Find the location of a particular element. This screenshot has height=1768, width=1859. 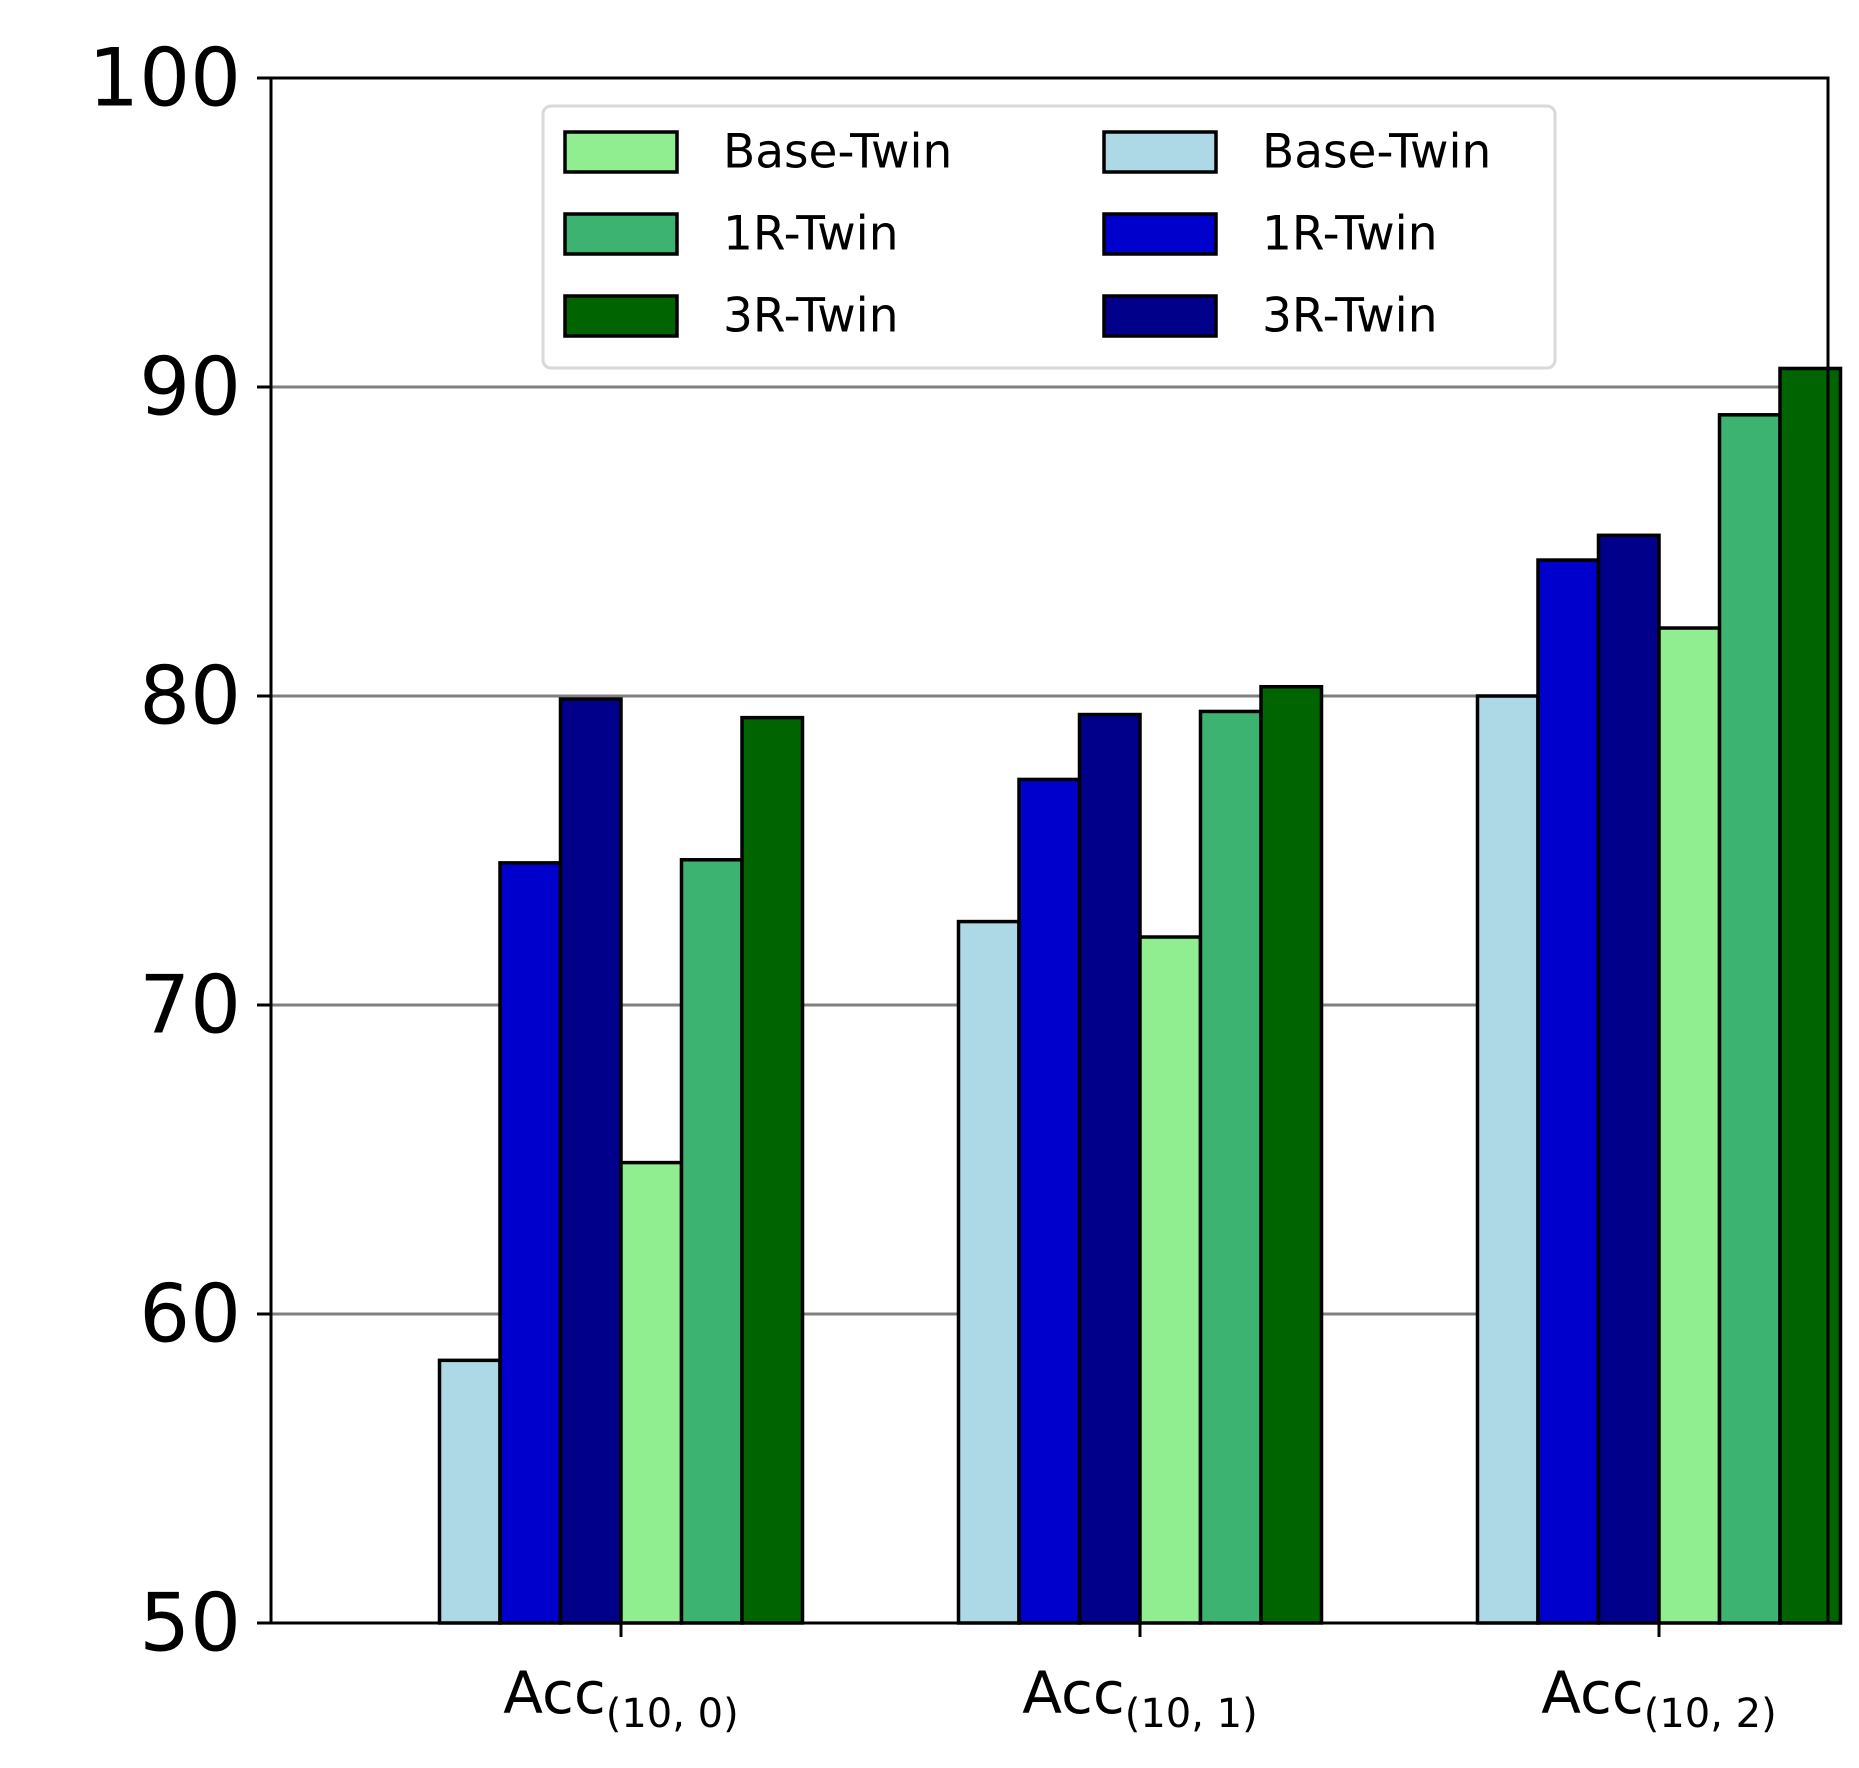

y-tick-label: 60 is located at coordinates (190, 1314).